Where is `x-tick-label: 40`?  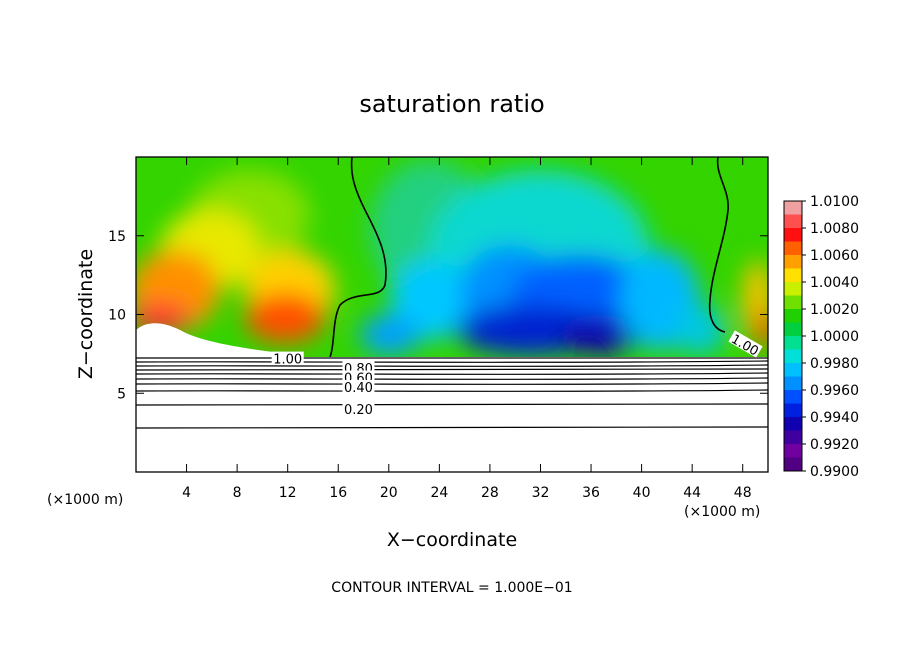 x-tick-label: 40 is located at coordinates (642, 493).